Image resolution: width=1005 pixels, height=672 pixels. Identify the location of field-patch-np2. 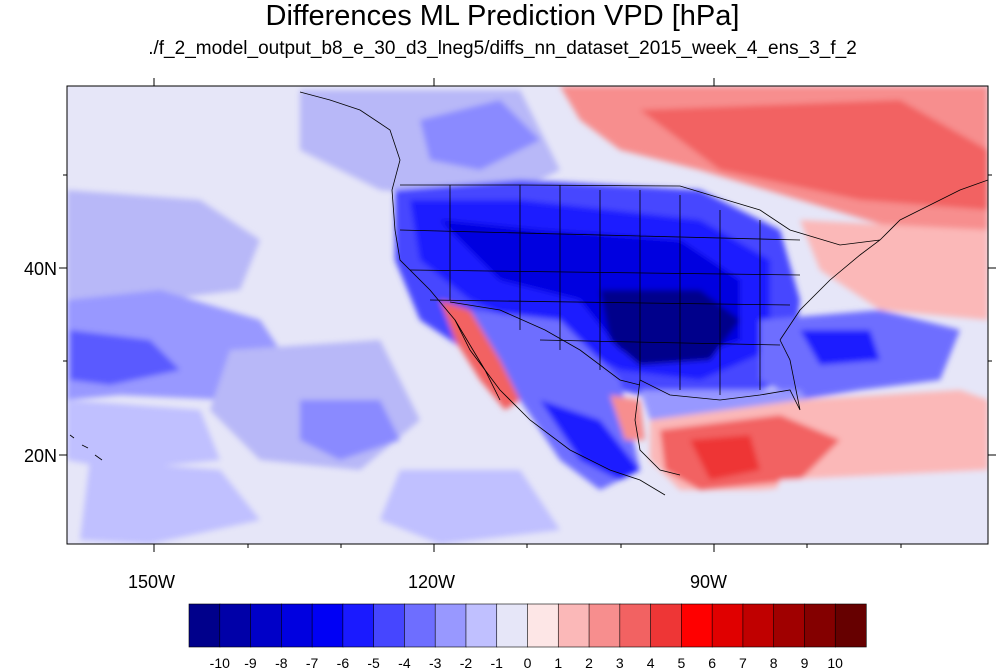
(480, 135).